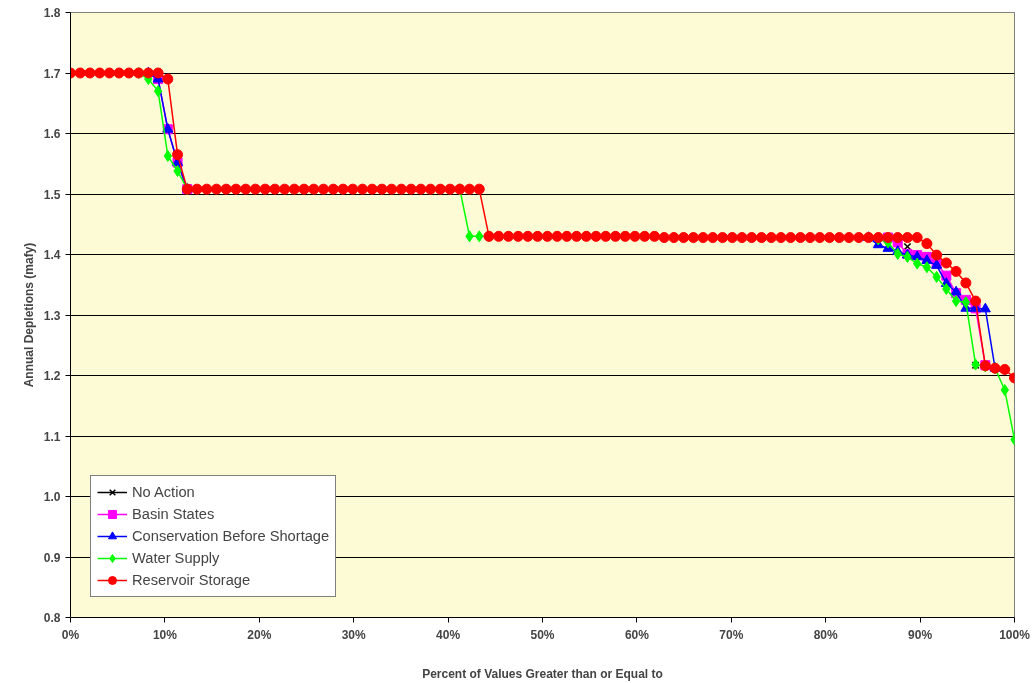 The width and height of the screenshot is (1032, 683). What do you see at coordinates (826, 634) in the screenshot?
I see `x-tick-label: 80%` at bounding box center [826, 634].